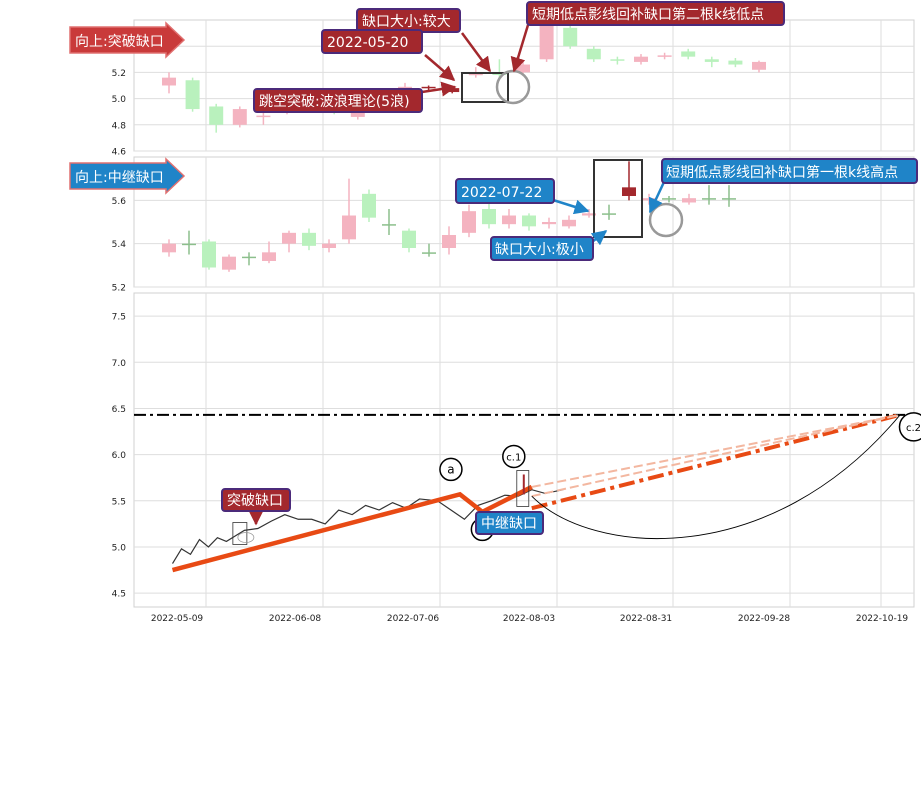 The height and width of the screenshot is (789, 921). Describe the element at coordinates (119, 364) in the screenshot. I see `y-tick-label-5: 7.0` at that location.